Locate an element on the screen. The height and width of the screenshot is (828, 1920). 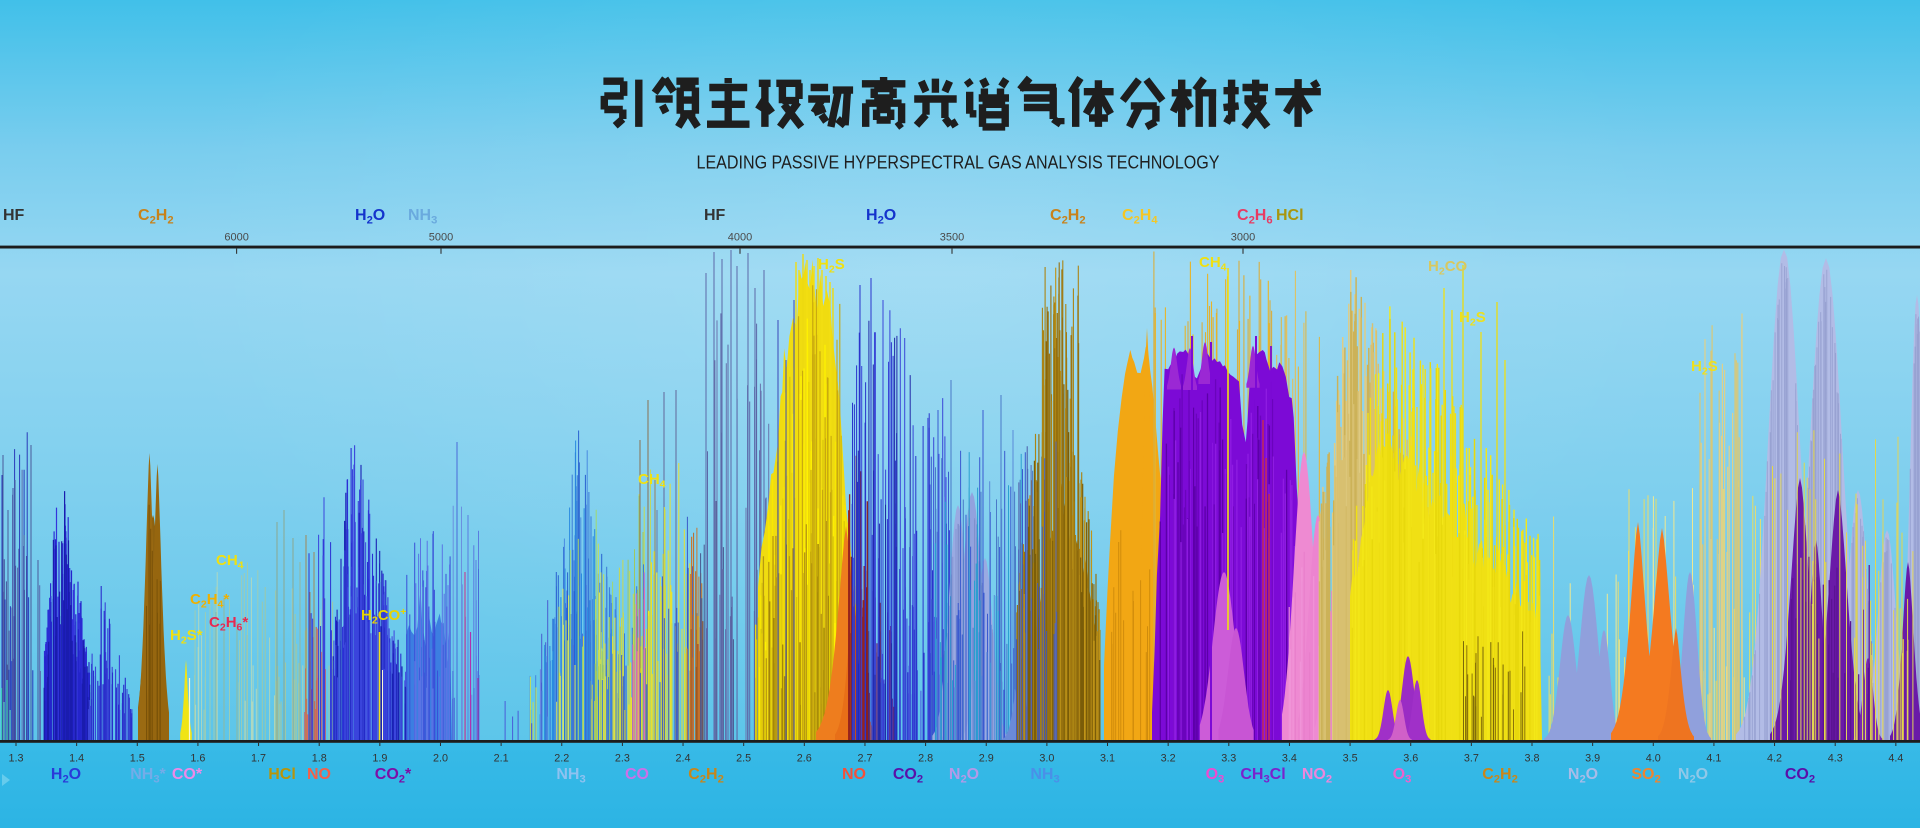
svg-text: CH3Cl is located at coordinates (1262, 776).